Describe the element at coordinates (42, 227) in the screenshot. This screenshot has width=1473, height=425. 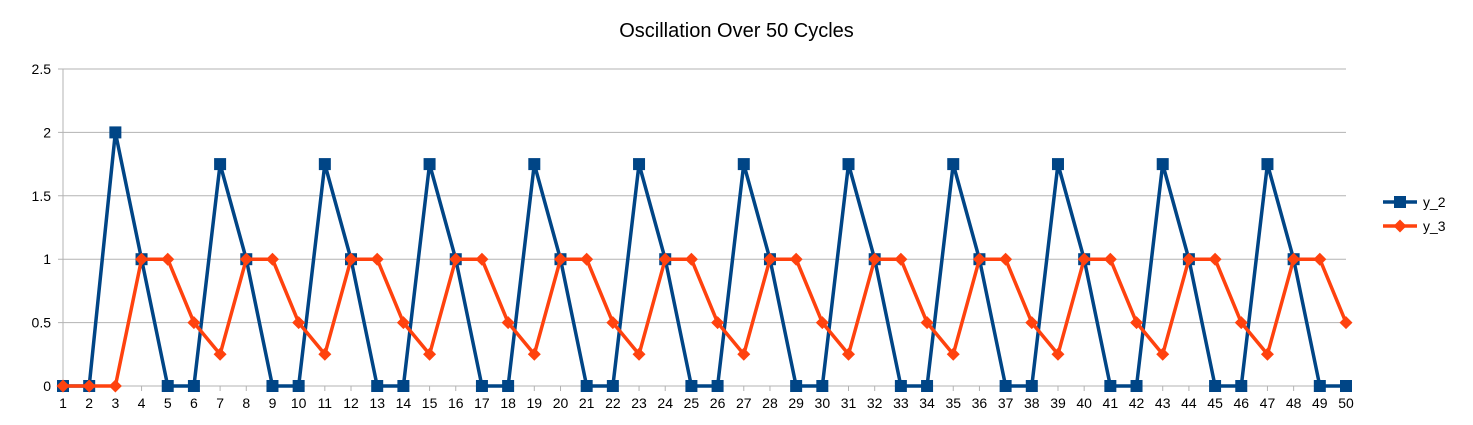
I see `y-tick-labels: 0 0.5 1 1.5 2 2.5` at that location.